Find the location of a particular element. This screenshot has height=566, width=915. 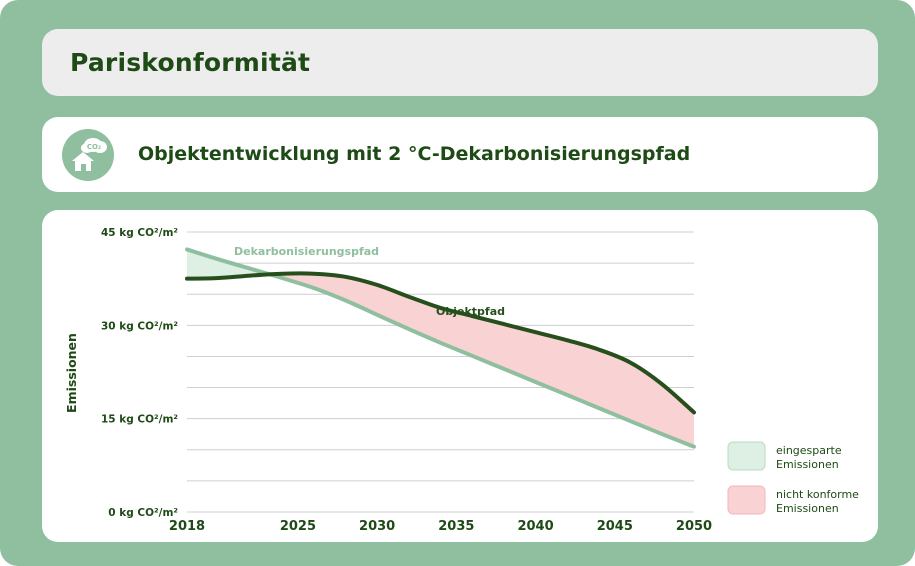

y-tick-label: 45 kg CO²/m² is located at coordinates (139, 233).